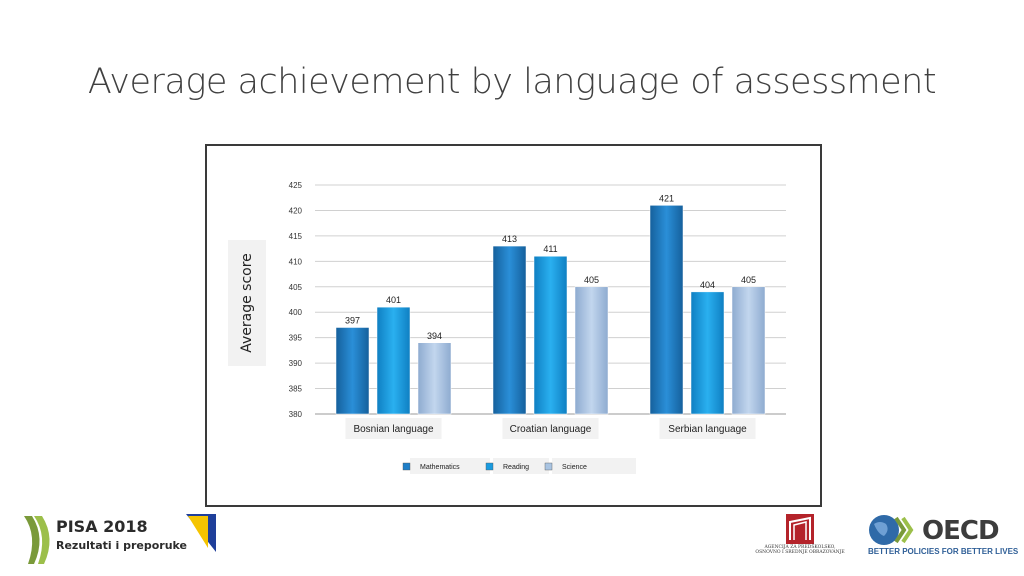  What do you see at coordinates (666, 198) in the screenshot?
I see `data-label: 421` at bounding box center [666, 198].